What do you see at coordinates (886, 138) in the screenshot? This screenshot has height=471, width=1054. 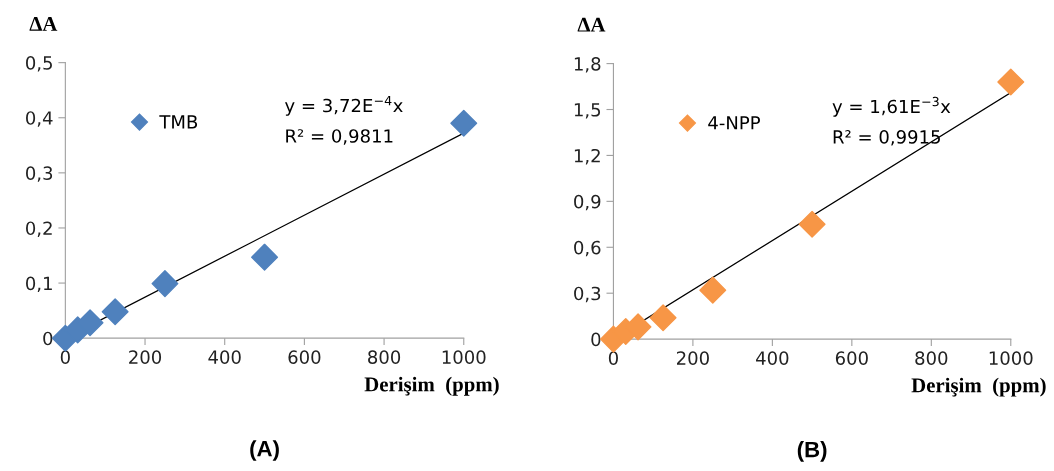 I see `annotation: R² = 0,9915` at bounding box center [886, 138].